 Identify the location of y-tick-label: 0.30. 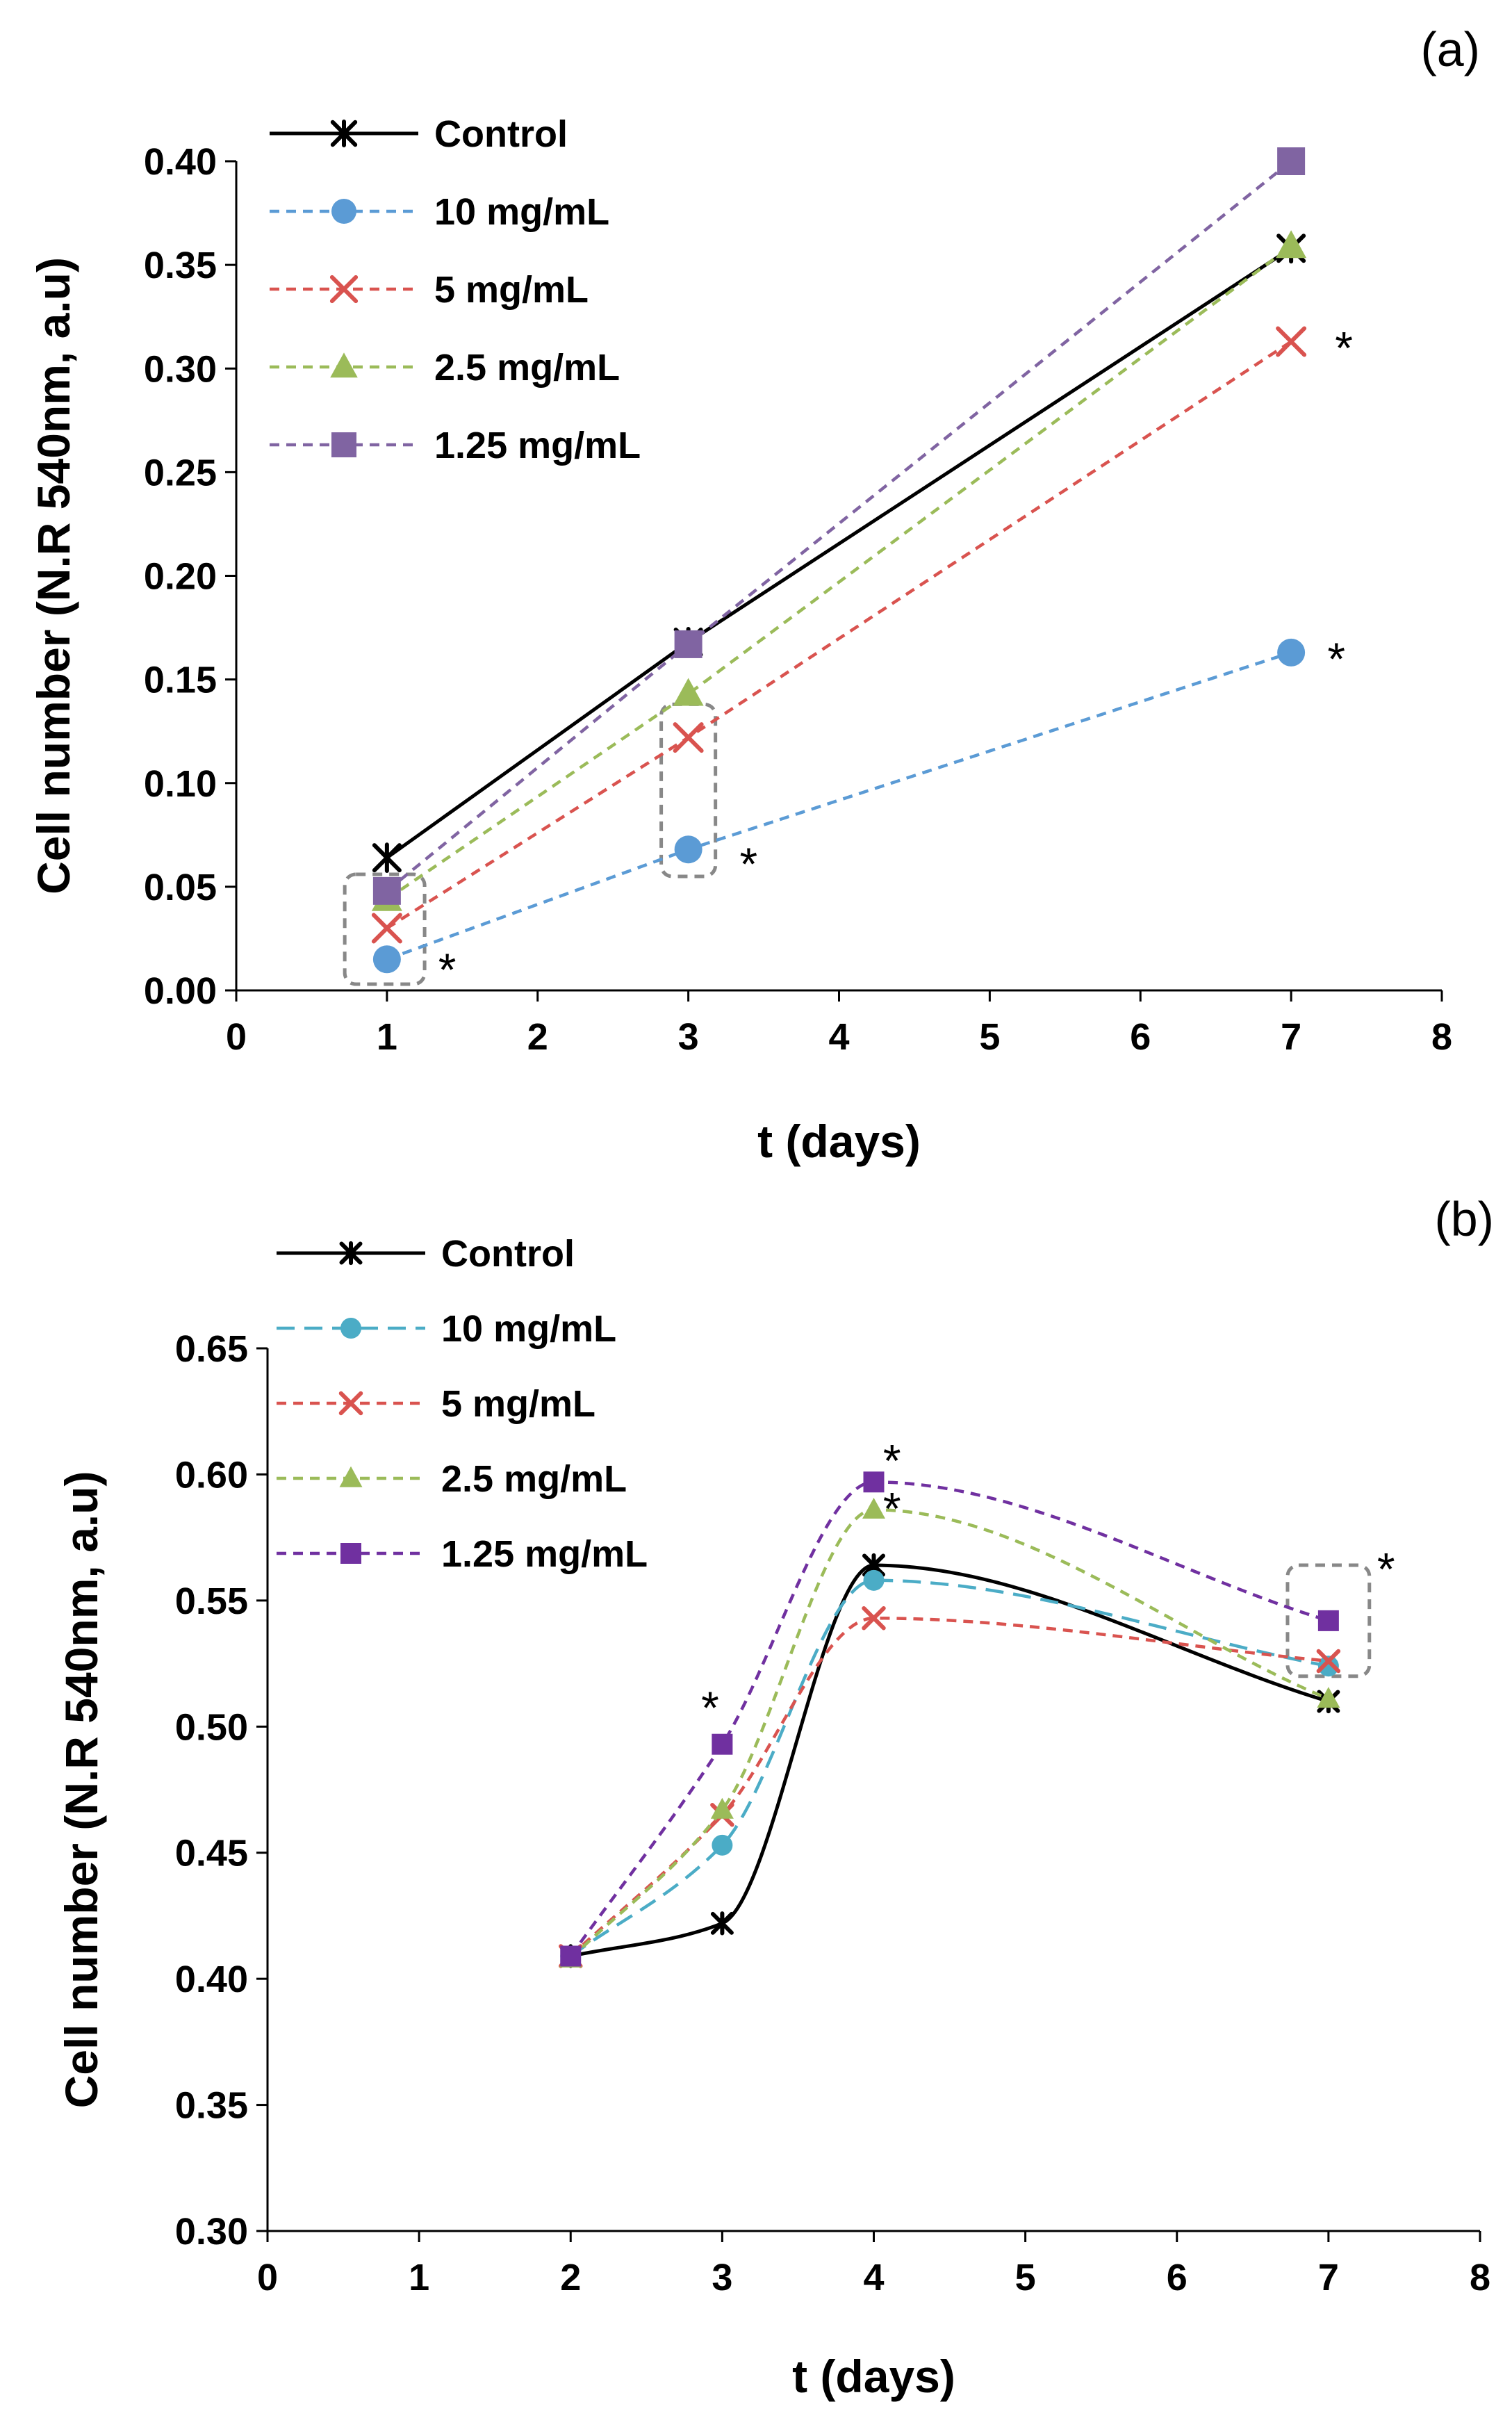
(180, 369).